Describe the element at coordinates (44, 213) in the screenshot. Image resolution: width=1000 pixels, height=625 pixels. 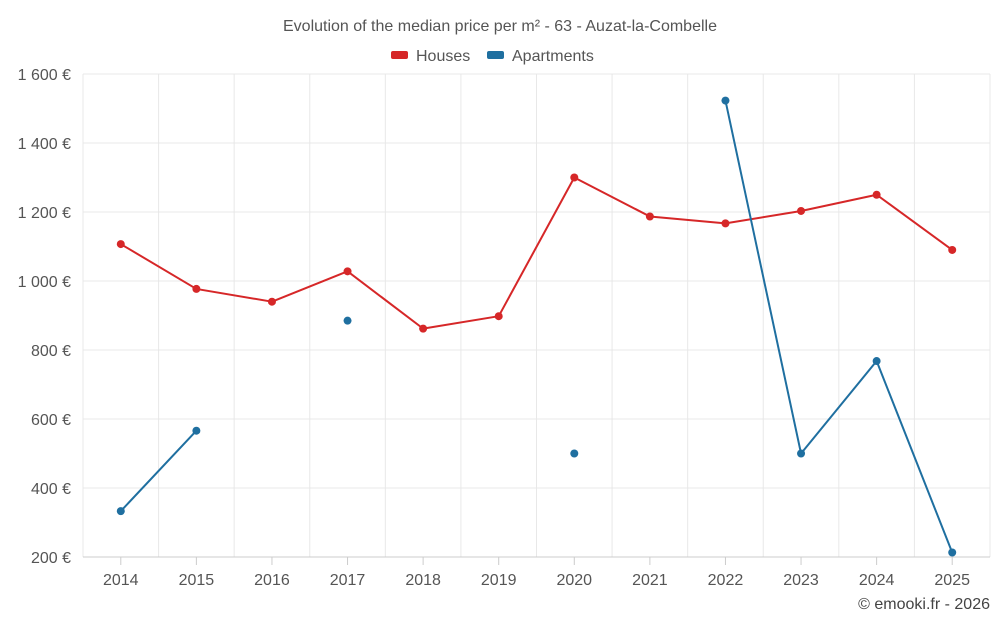
I see `y-tick-label: 1 200 €` at that location.